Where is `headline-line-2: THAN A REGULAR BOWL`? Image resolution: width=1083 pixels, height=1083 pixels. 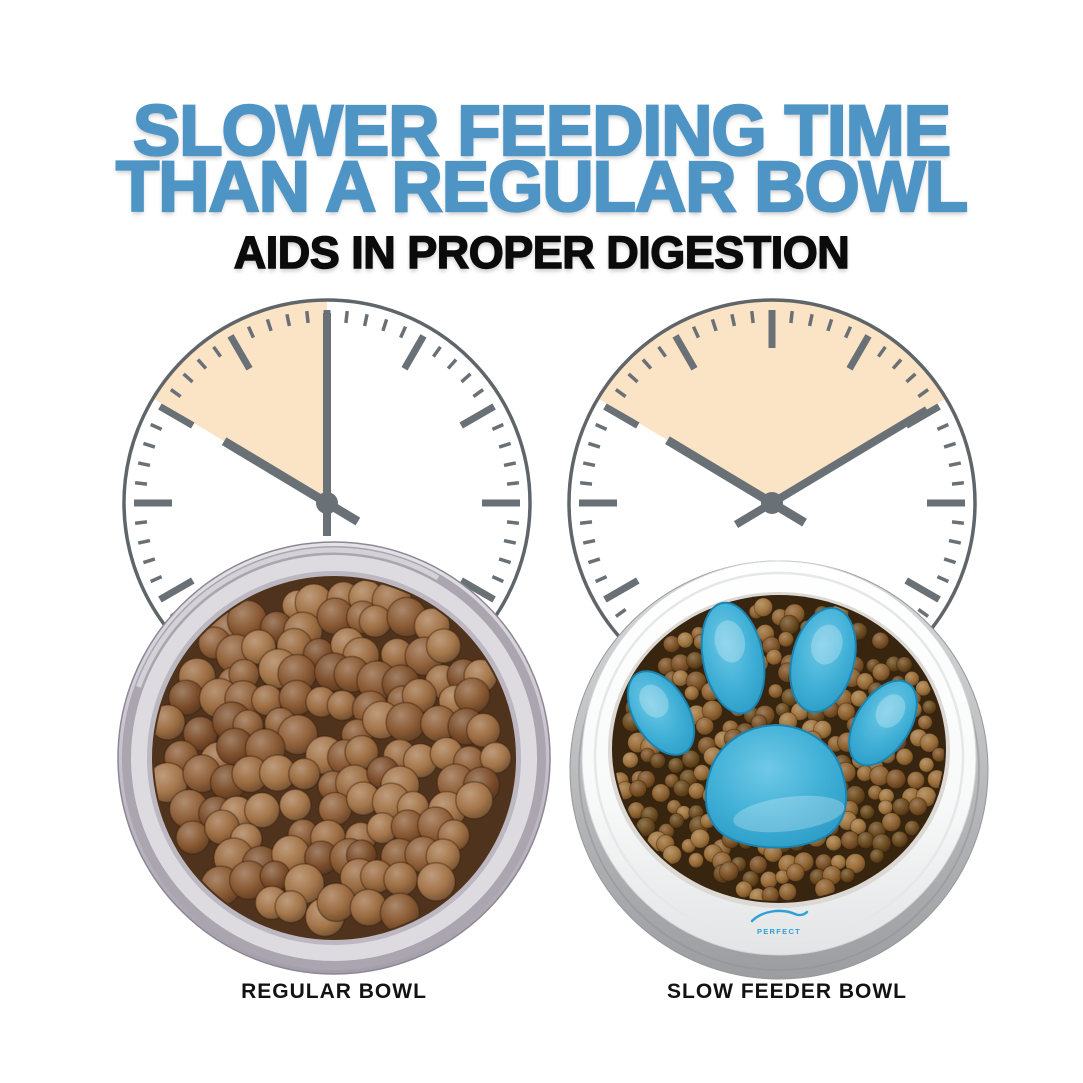 headline-line-2: THAN A REGULAR BOWL is located at coordinates (542, 187).